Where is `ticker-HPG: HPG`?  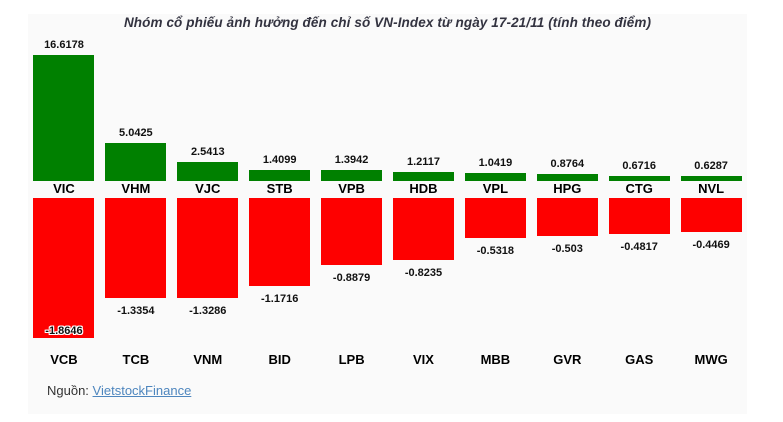
ticker-HPG: HPG is located at coordinates (567, 188).